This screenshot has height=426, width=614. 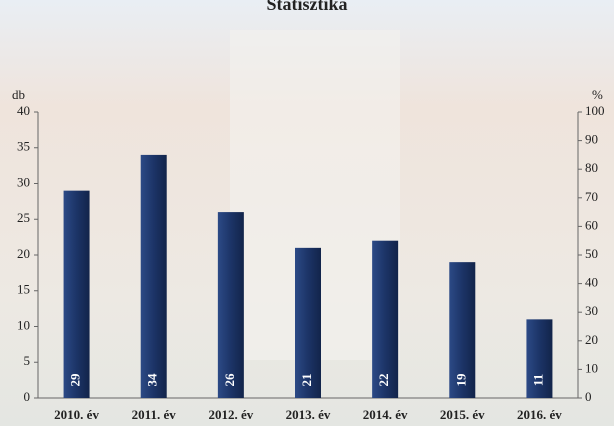 What do you see at coordinates (152, 380) in the screenshot?
I see `value-label: 34` at bounding box center [152, 380].